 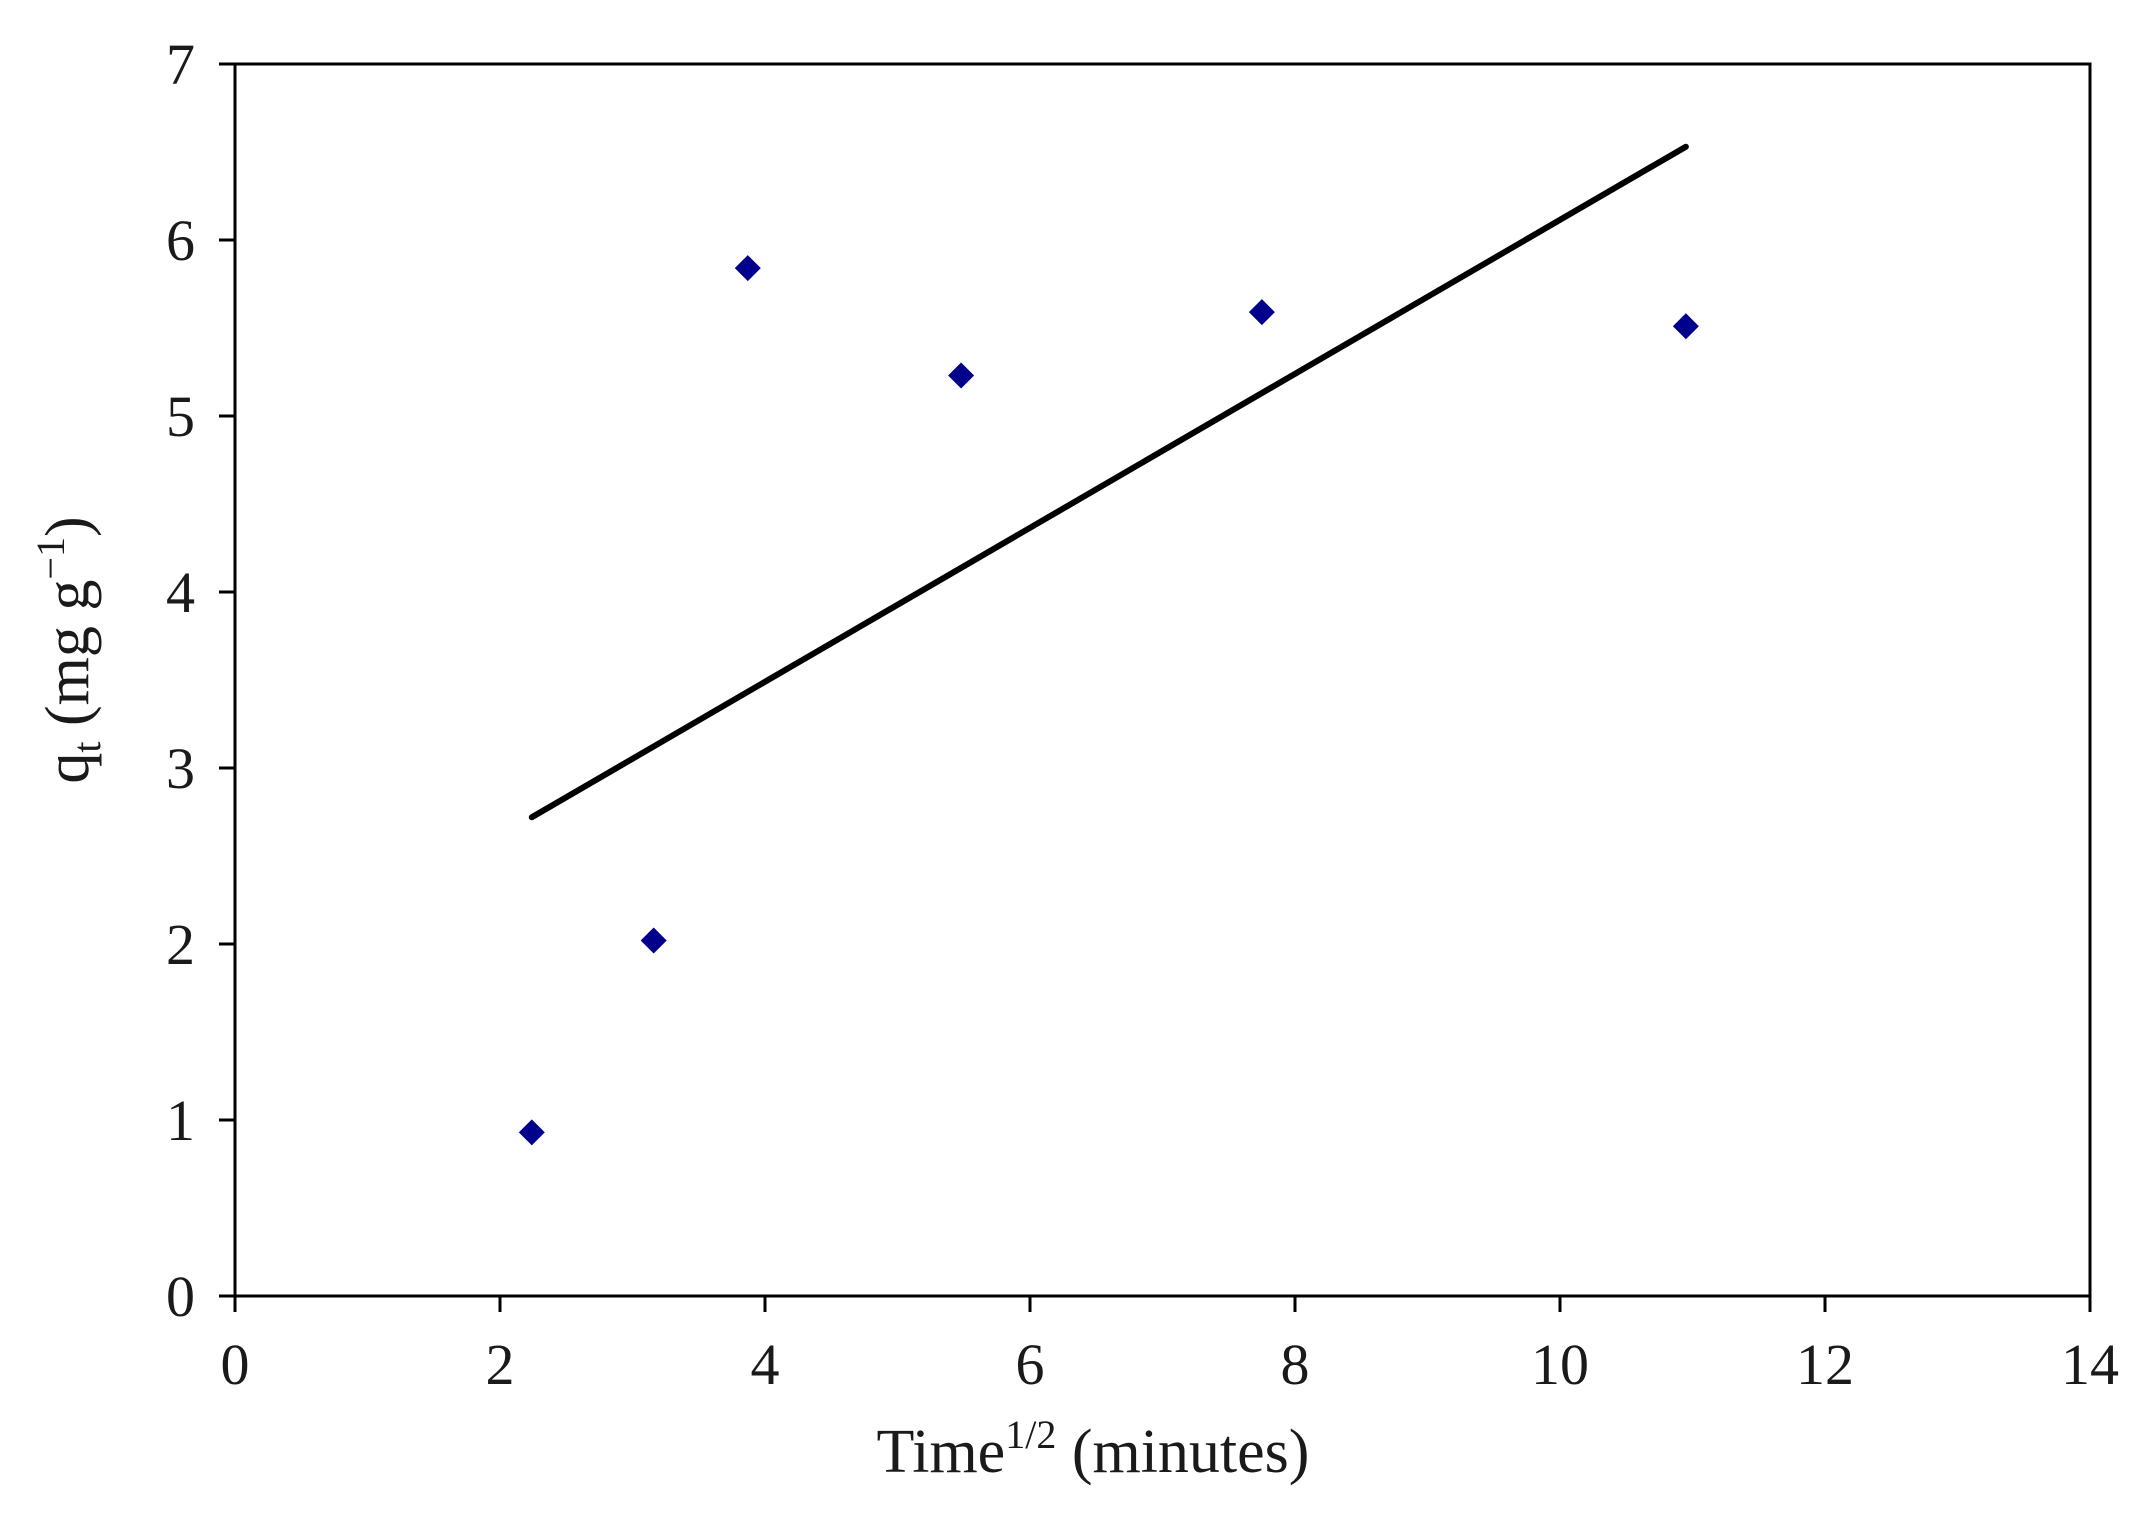 I want to click on x-tick-label: 14, so click(x=2090, y=1364).